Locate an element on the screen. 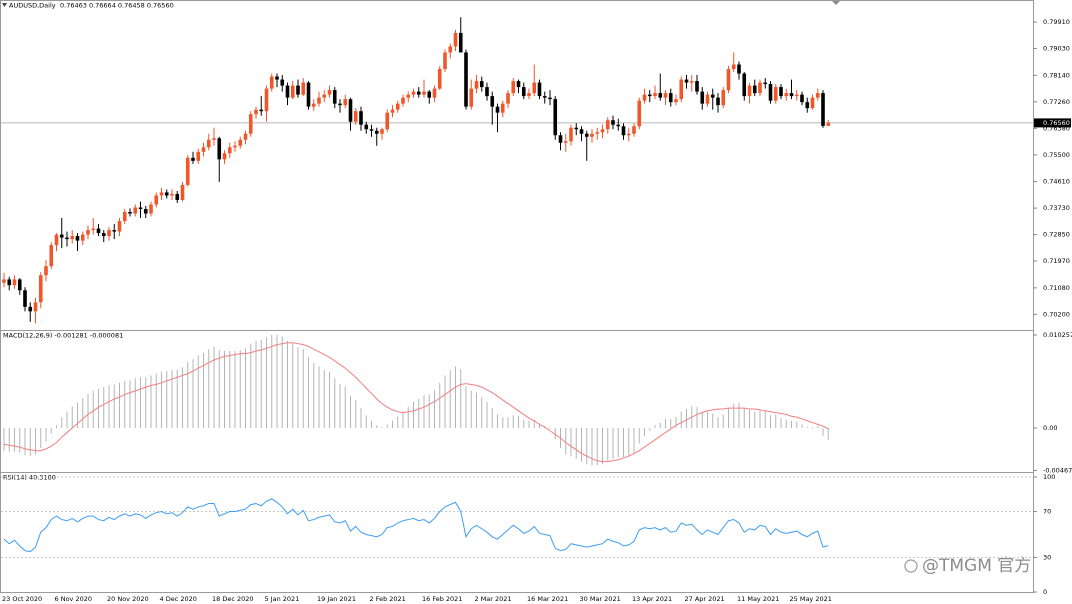 This screenshot has width=1072, height=604. x-tick-label: 5 Jan 2021 is located at coordinates (282, 599).